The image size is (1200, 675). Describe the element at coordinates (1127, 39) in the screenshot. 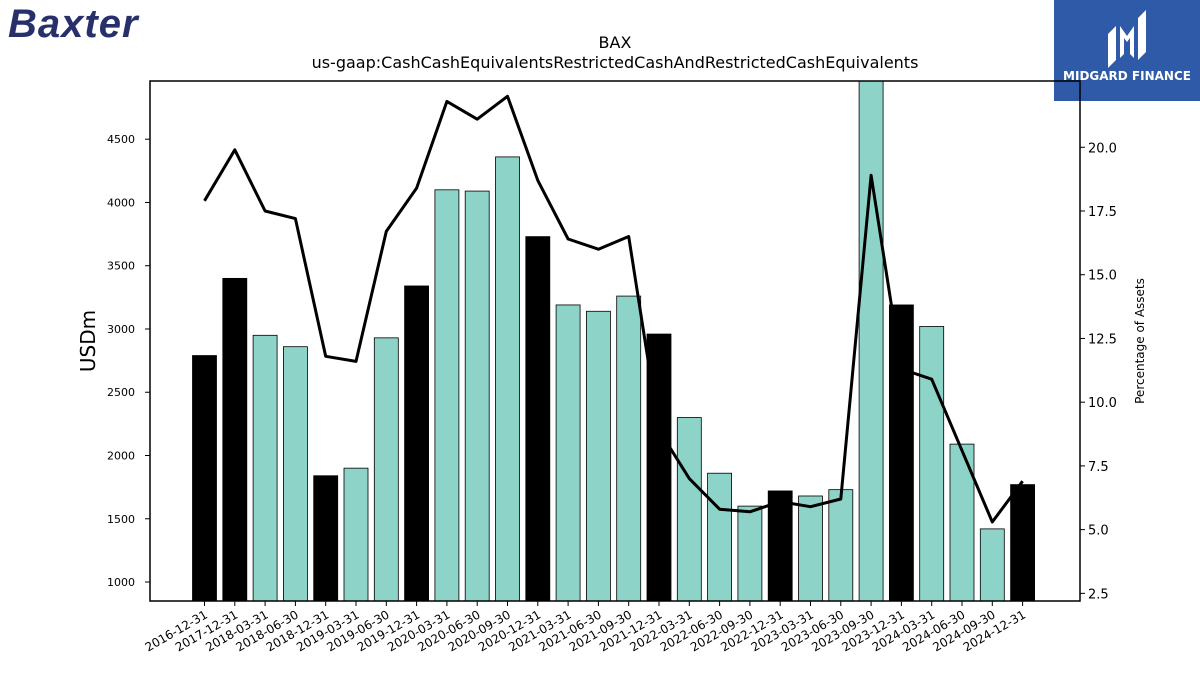

I see `midgard-logo-icon` at that location.